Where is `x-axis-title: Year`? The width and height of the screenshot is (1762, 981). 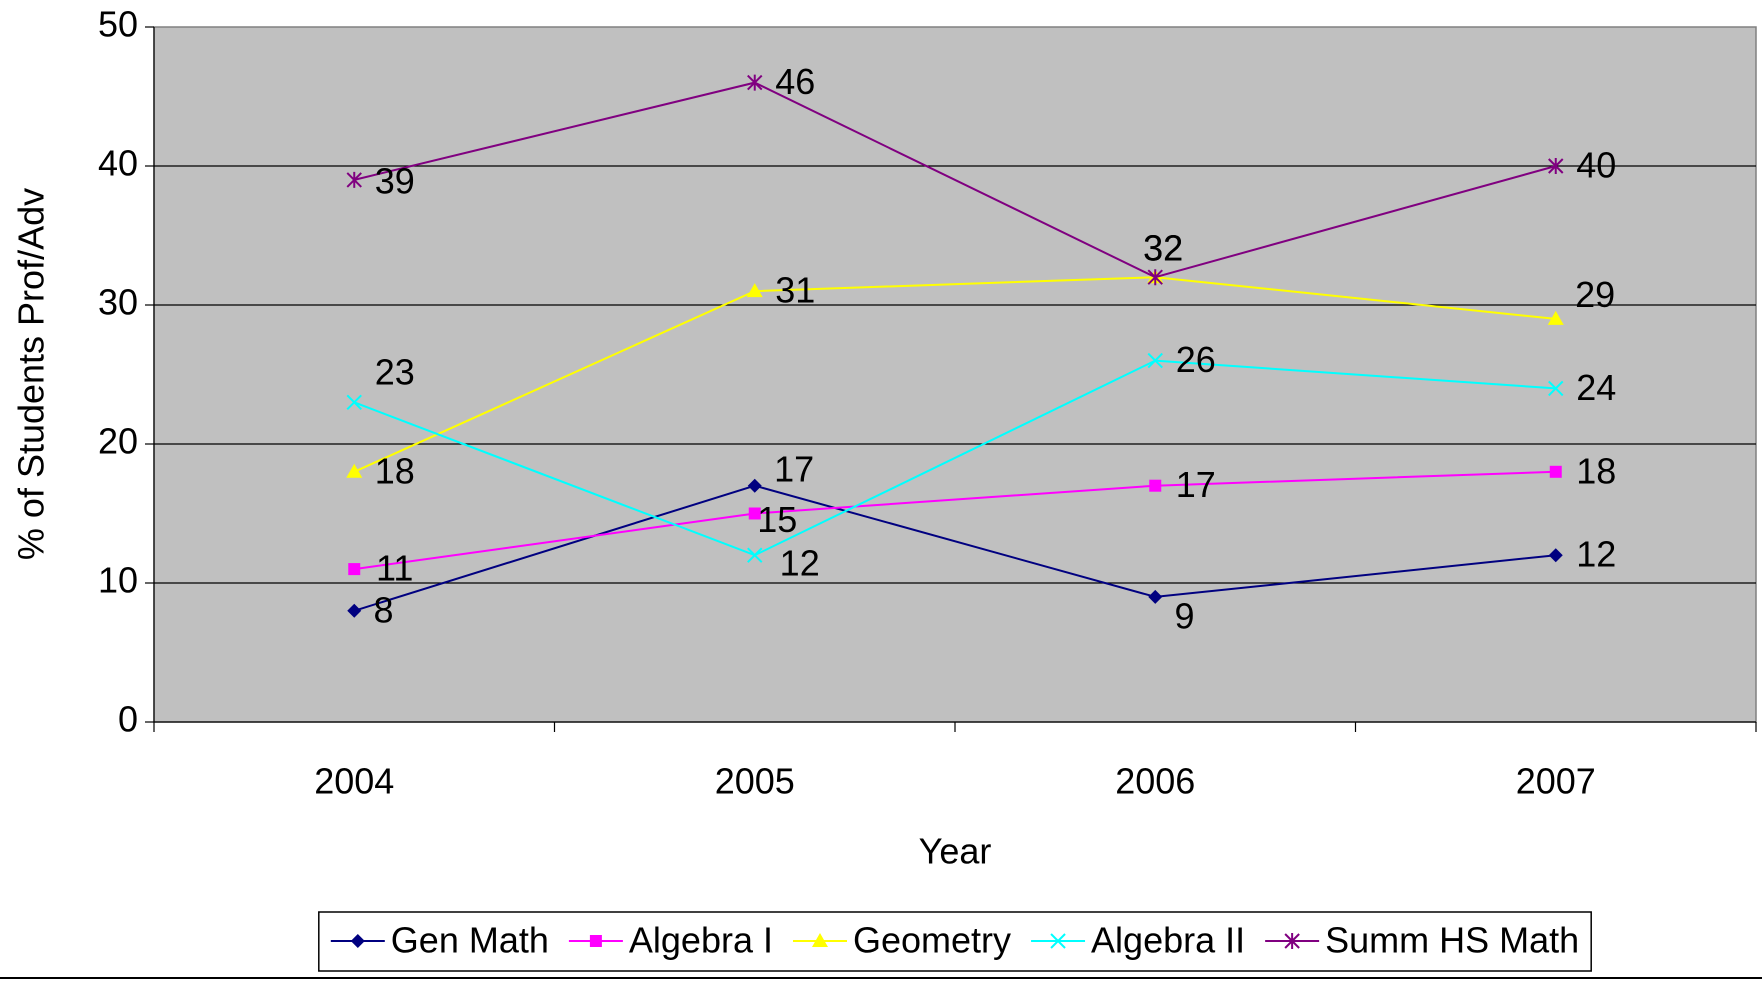 x-axis-title: Year is located at coordinates (955, 851).